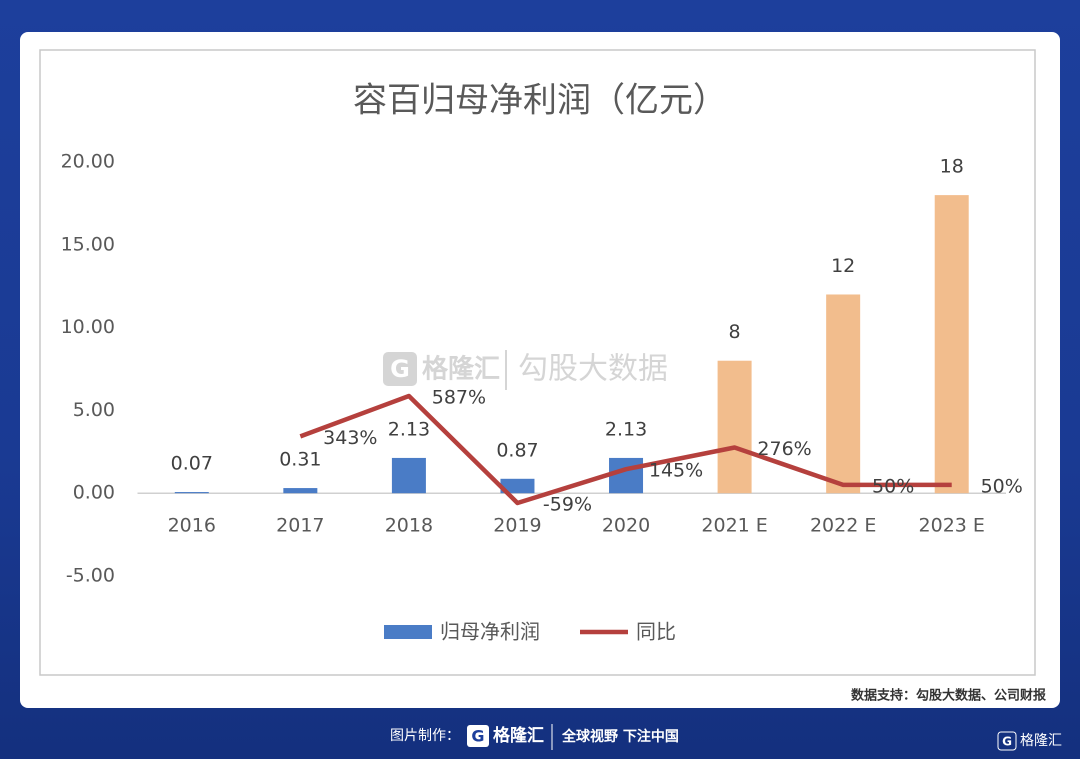  I want to click on footer-logo, so click(478, 736).